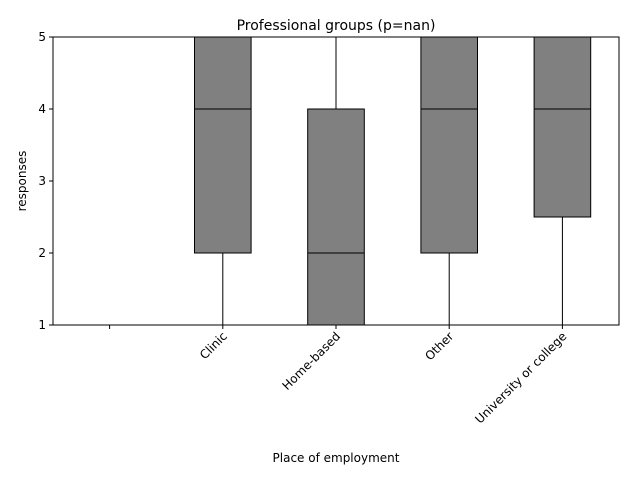 This screenshot has width=640, height=484. What do you see at coordinates (22, 181) in the screenshot?
I see `y-axis-label: responses` at bounding box center [22, 181].